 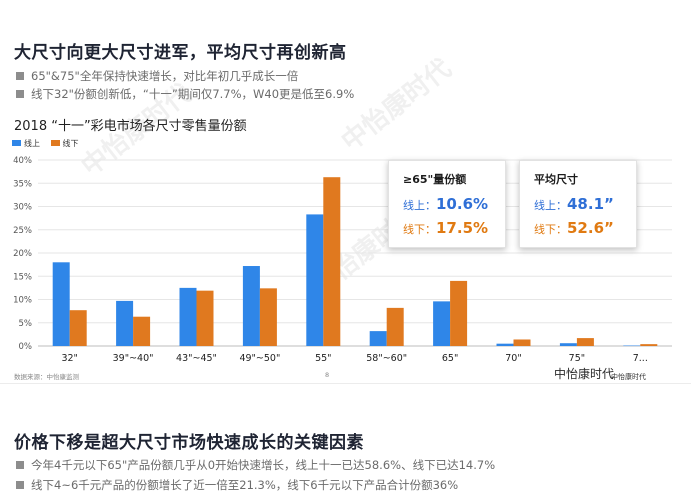 I want to click on bullet-item: 65"&75"全年保持快速增长，对比年初几乎成长一倍, so click(x=157, y=76).